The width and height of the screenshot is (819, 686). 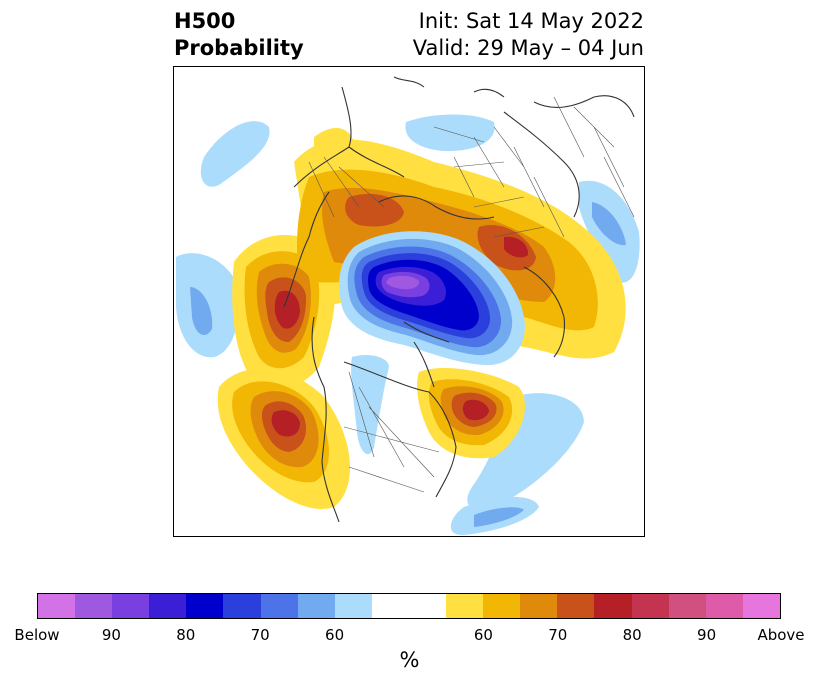 I want to click on valid-range: Valid: 29 May – 04 Jun, so click(x=528, y=48).